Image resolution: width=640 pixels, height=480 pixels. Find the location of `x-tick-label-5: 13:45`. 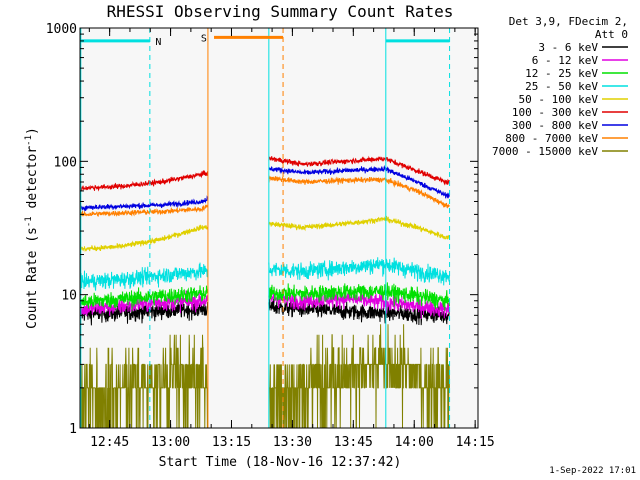

x-tick-label-5: 13:45 is located at coordinates (353, 442).